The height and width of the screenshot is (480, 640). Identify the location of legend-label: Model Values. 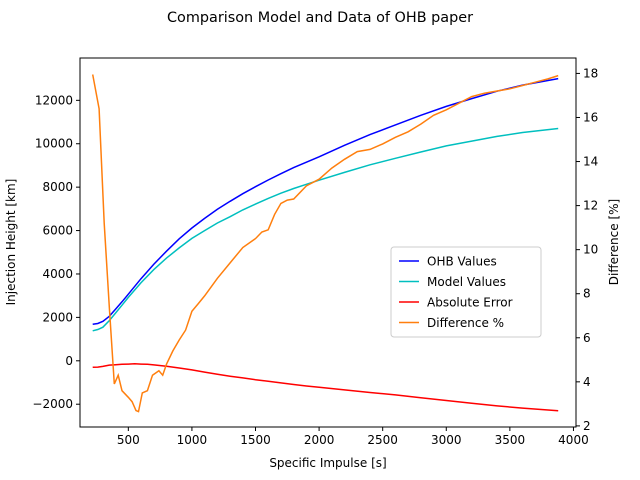
(466, 282).